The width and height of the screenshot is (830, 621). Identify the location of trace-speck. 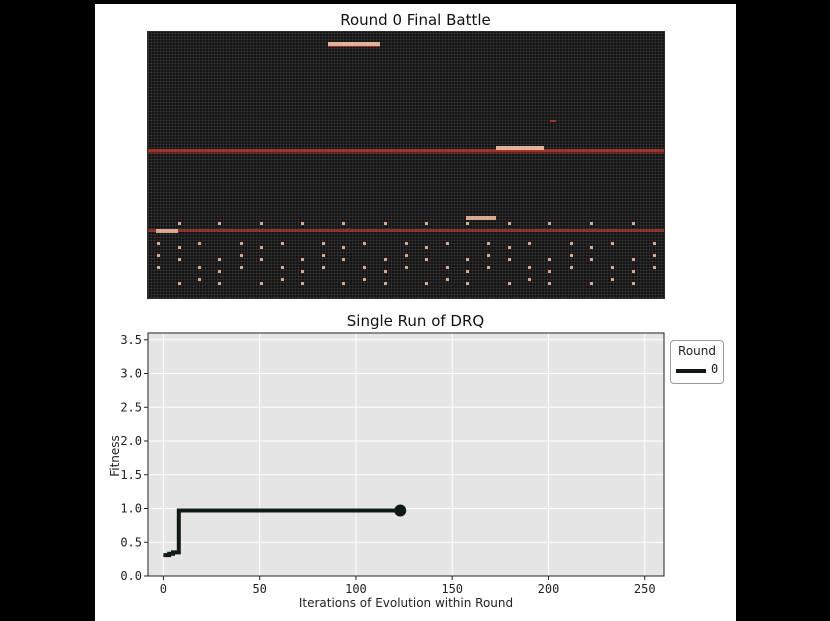
(553, 121).